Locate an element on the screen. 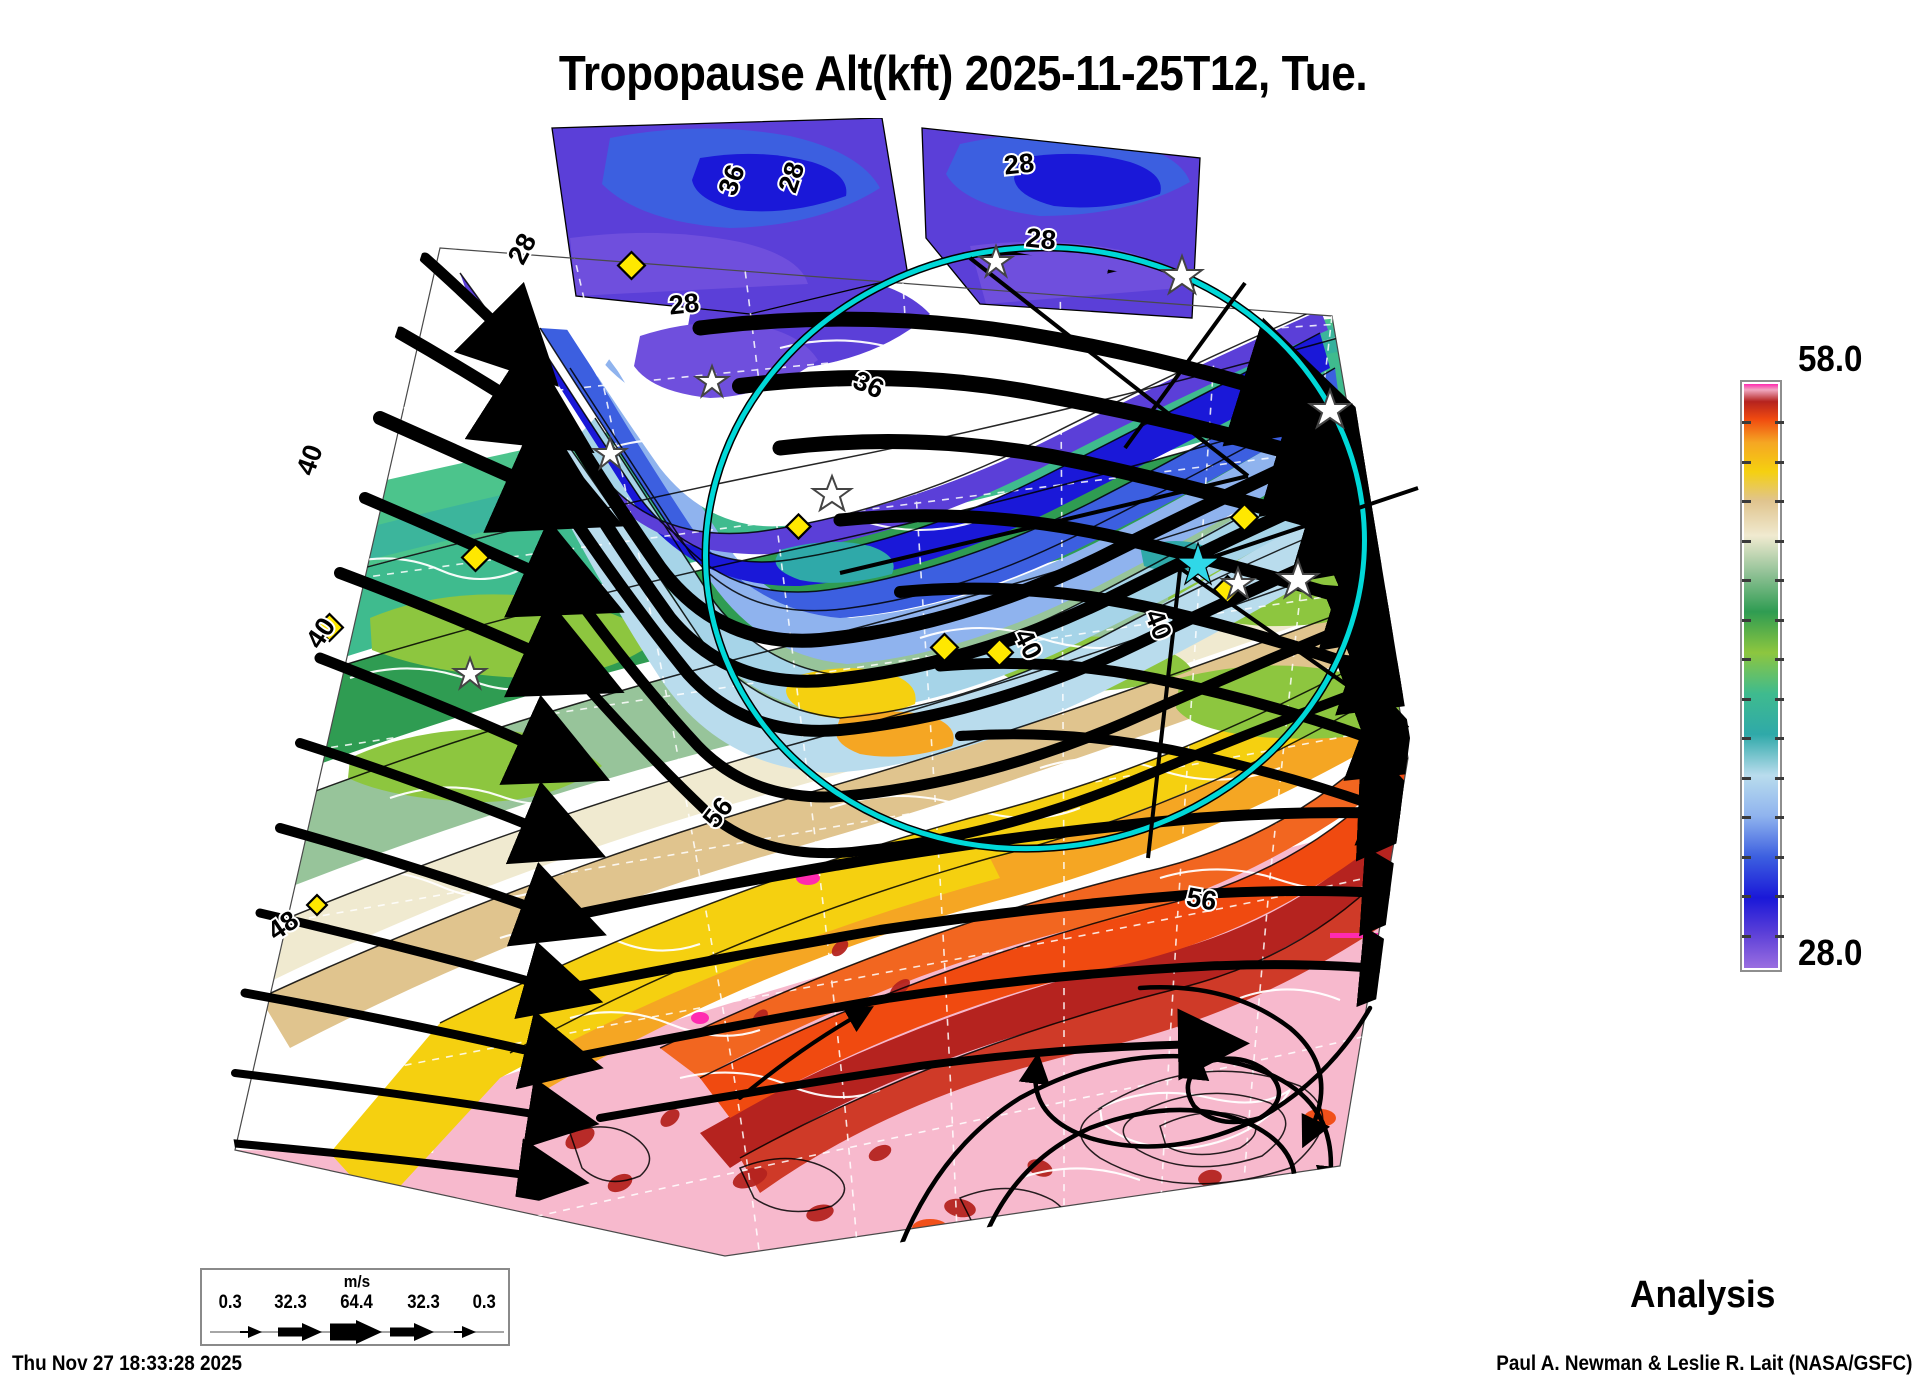 The height and width of the screenshot is (1394, 1926). wind-legend-value-0: 0.3 is located at coordinates (230, 1302).